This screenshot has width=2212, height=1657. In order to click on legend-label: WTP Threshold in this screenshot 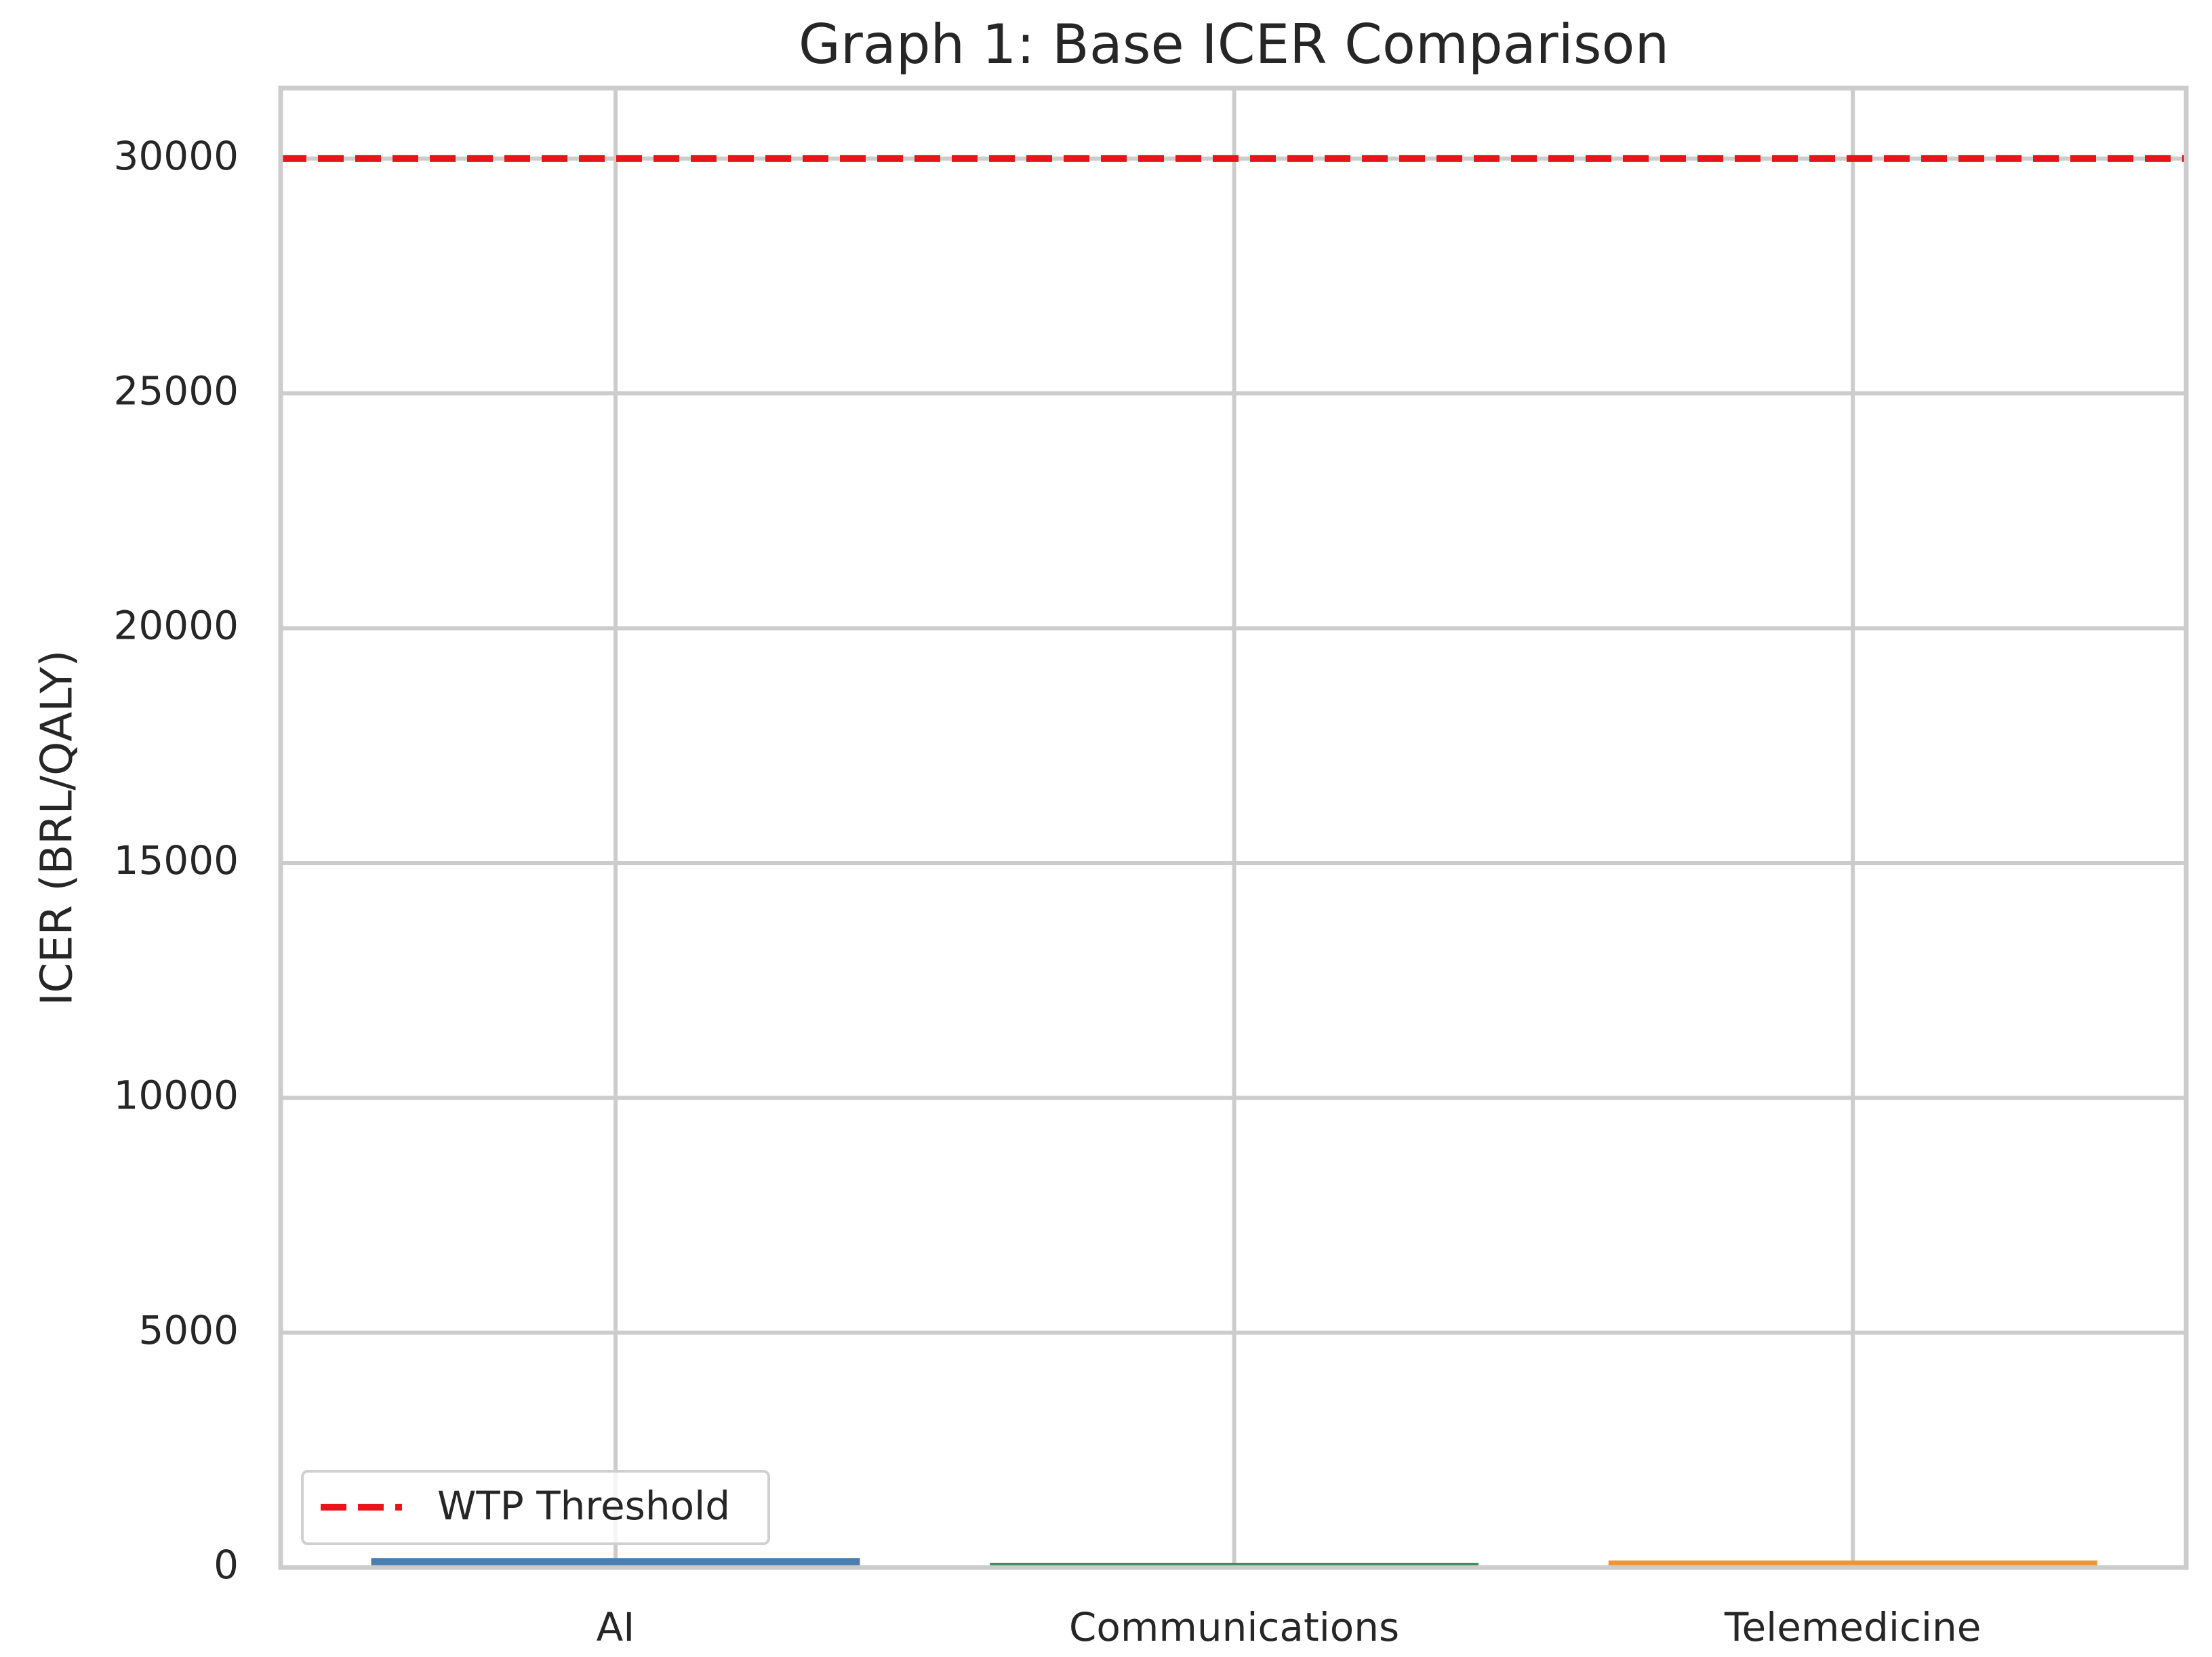, I will do `click(583, 1506)`.